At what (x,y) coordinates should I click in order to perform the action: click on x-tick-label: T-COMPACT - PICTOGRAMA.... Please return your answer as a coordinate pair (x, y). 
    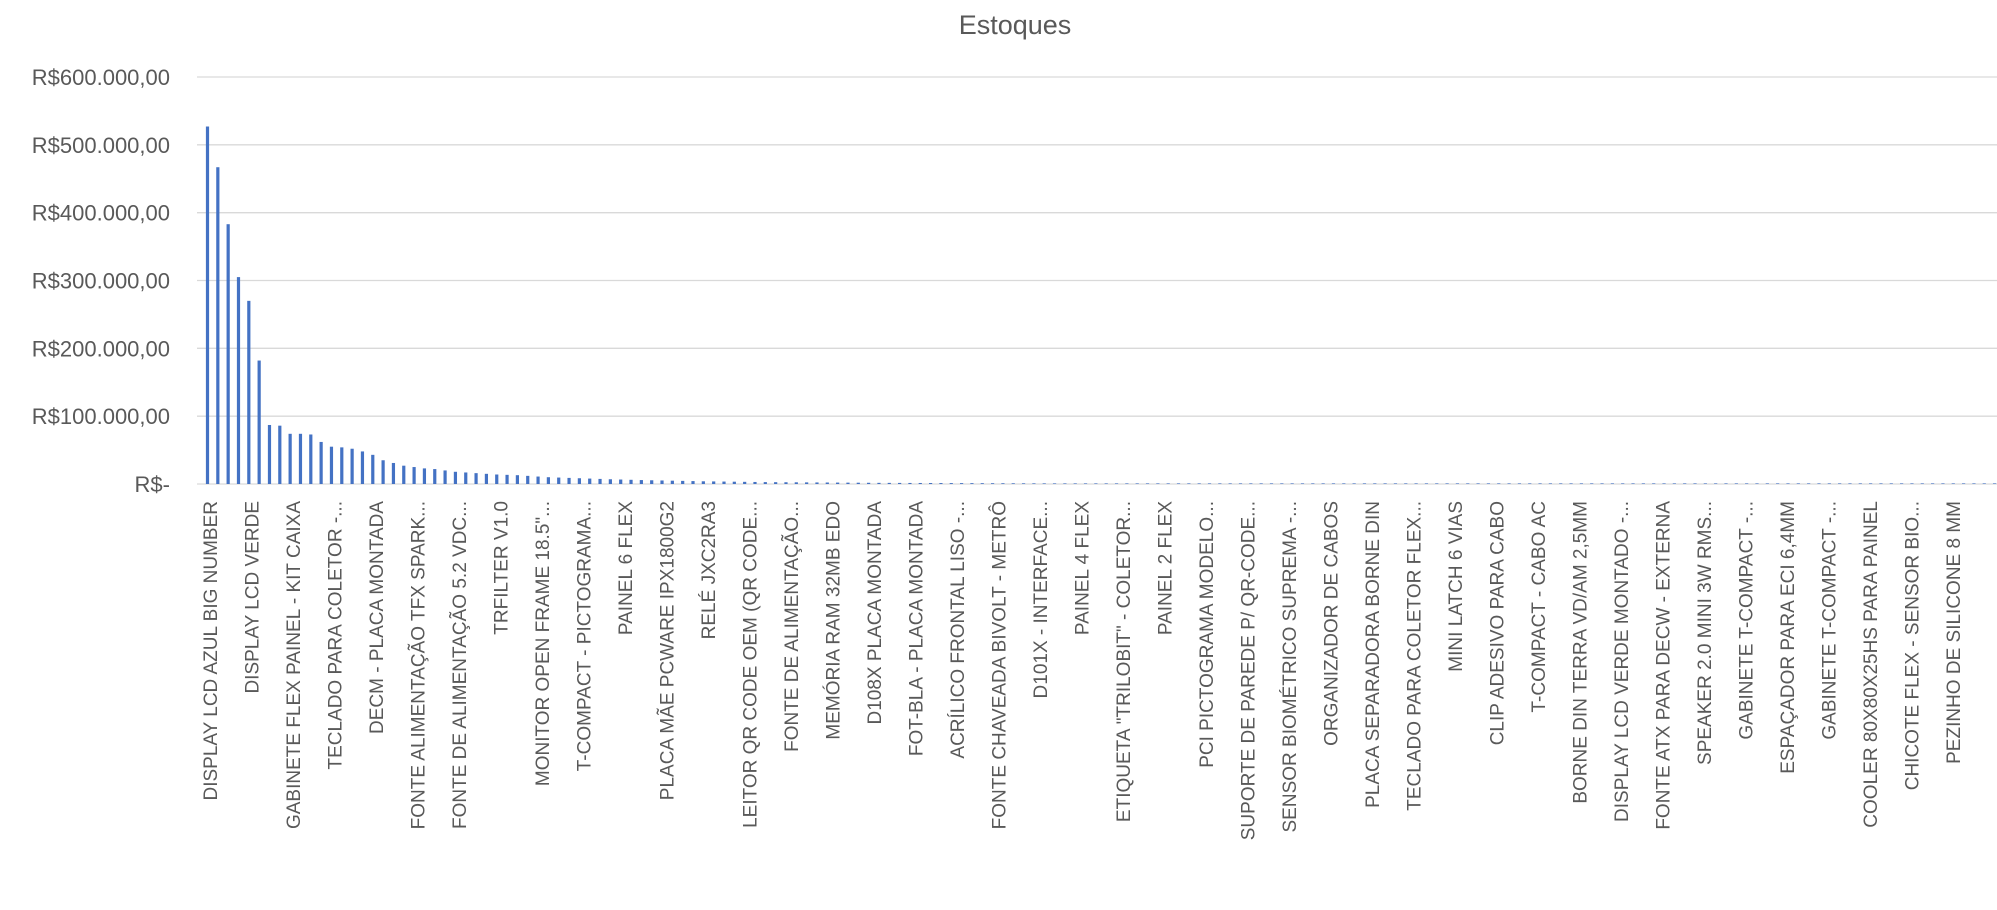
    Looking at the image, I should click on (585, 636).